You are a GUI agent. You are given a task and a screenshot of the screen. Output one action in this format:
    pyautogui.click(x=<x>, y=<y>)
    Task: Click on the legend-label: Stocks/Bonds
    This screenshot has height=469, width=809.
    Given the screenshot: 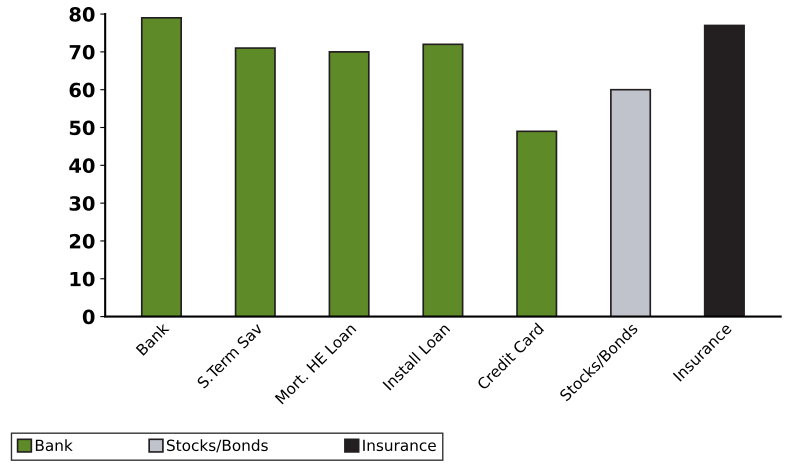 What is the action you would take?
    pyautogui.click(x=217, y=445)
    